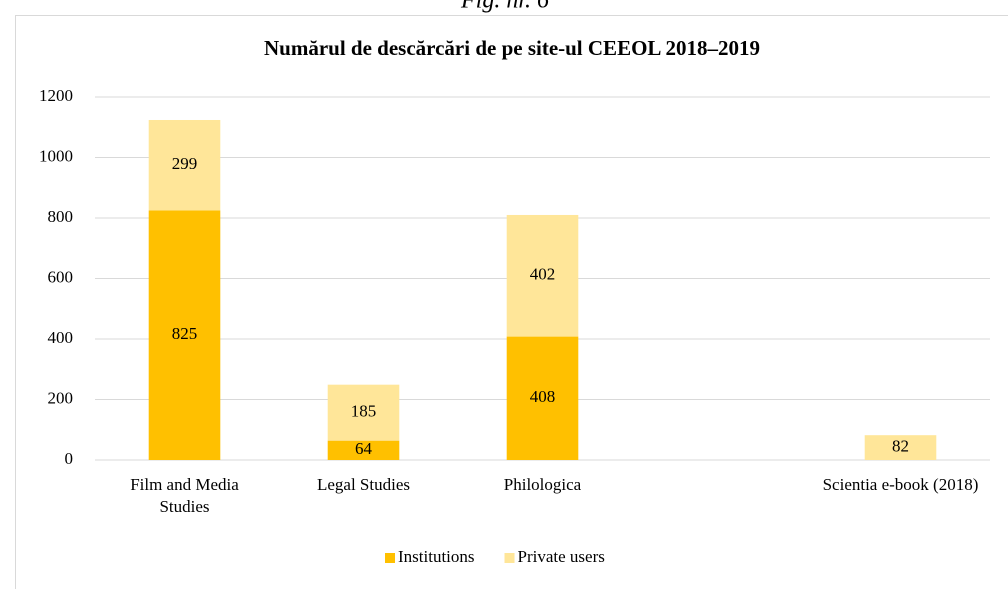  Describe the element at coordinates (900, 484) in the screenshot. I see `x-tick-label: Scientia e-book (2018)` at that location.